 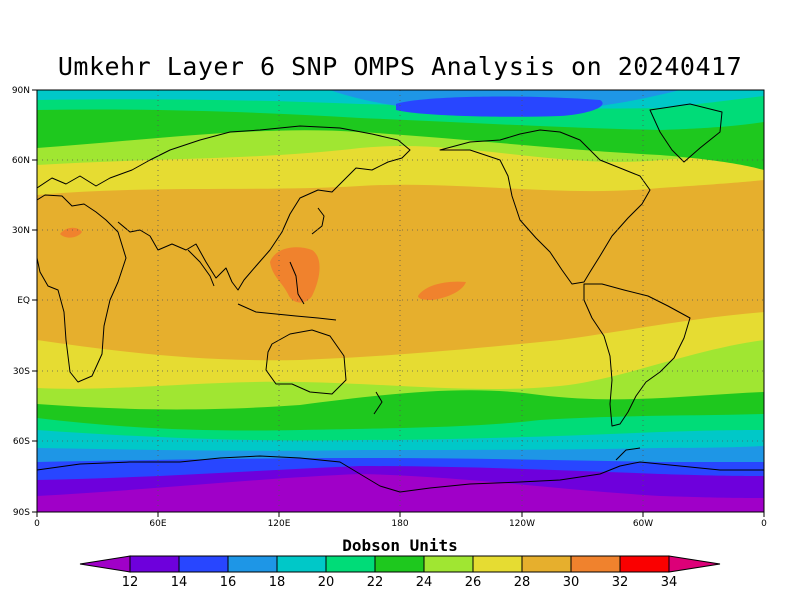 I want to click on lat-tick-labels: 90N 60N 30N EQ 30S 60S 90S, so click(x=21, y=302).